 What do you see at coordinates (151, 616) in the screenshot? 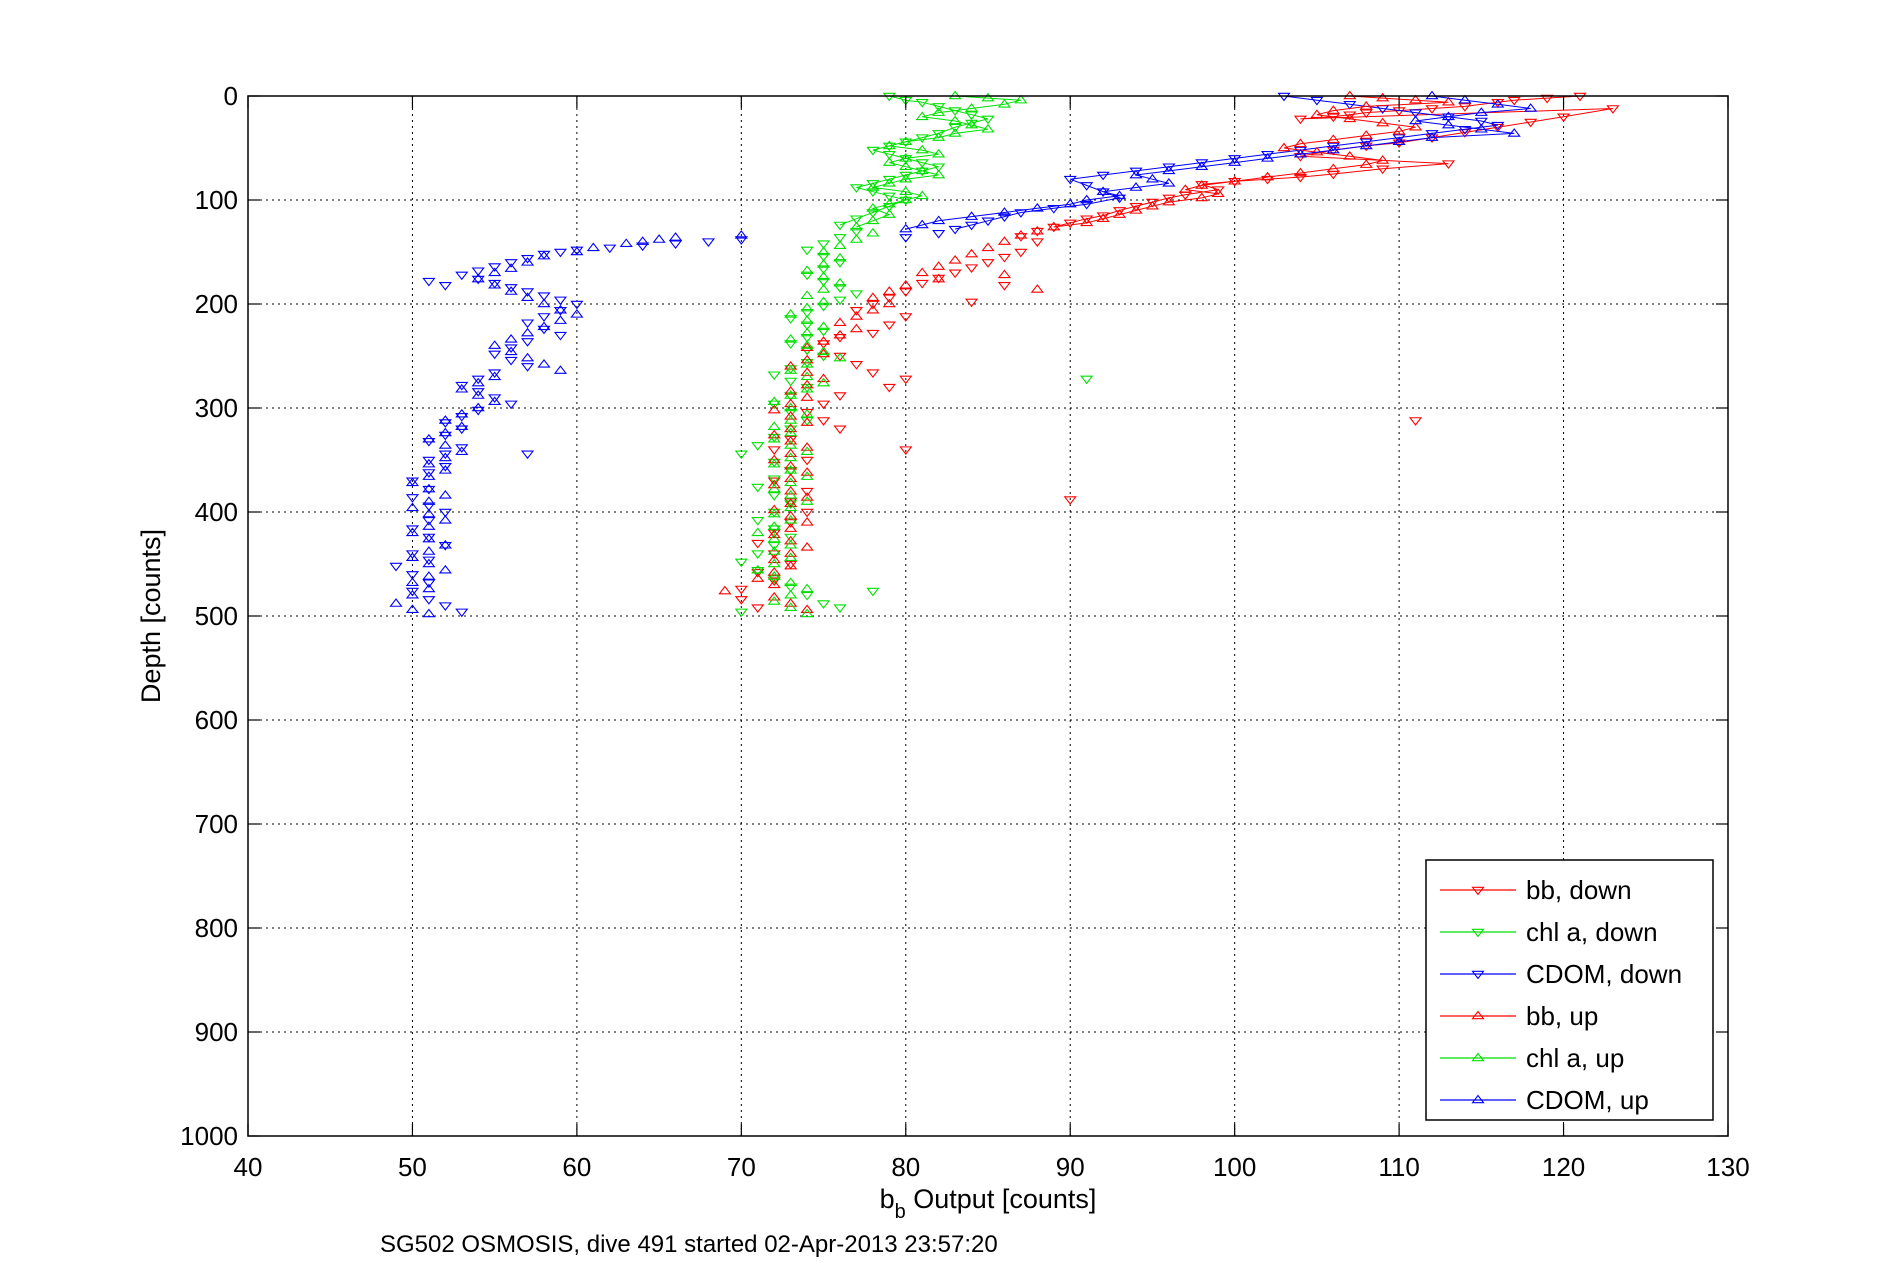
I see `y-axis-label: Depth [counts]` at bounding box center [151, 616].